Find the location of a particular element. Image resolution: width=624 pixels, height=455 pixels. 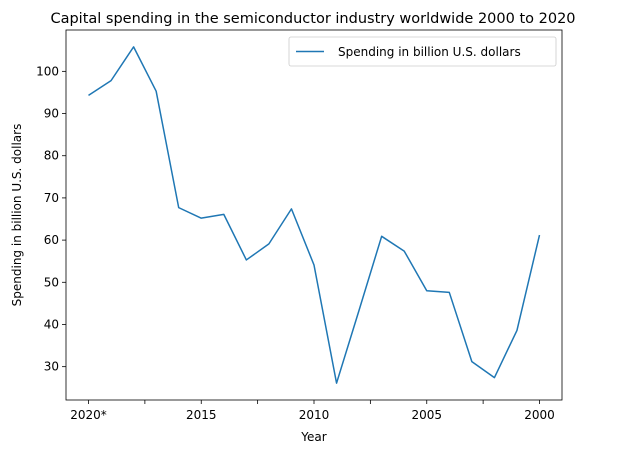

y-tick-label: 40 is located at coordinates (51, 324).